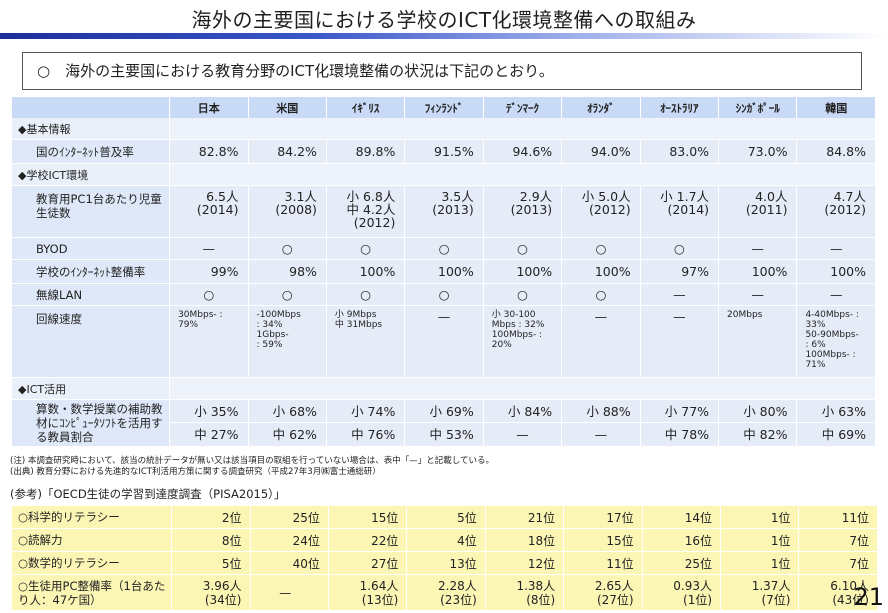  What do you see at coordinates (680, 272) in the screenshot?
I see `table-cell: 97%` at bounding box center [680, 272].